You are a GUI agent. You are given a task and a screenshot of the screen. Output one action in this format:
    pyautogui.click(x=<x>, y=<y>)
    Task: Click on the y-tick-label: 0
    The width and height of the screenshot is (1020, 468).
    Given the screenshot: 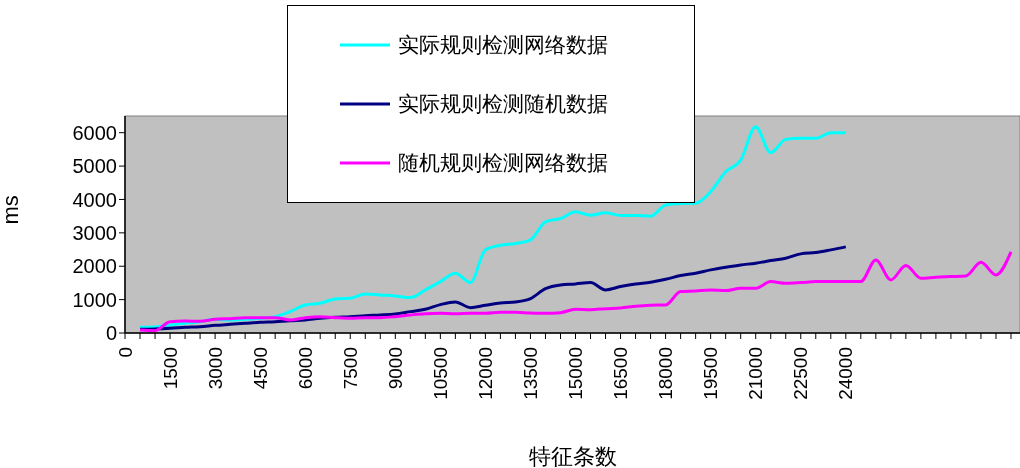 What is the action you would take?
    pyautogui.click(x=111, y=333)
    